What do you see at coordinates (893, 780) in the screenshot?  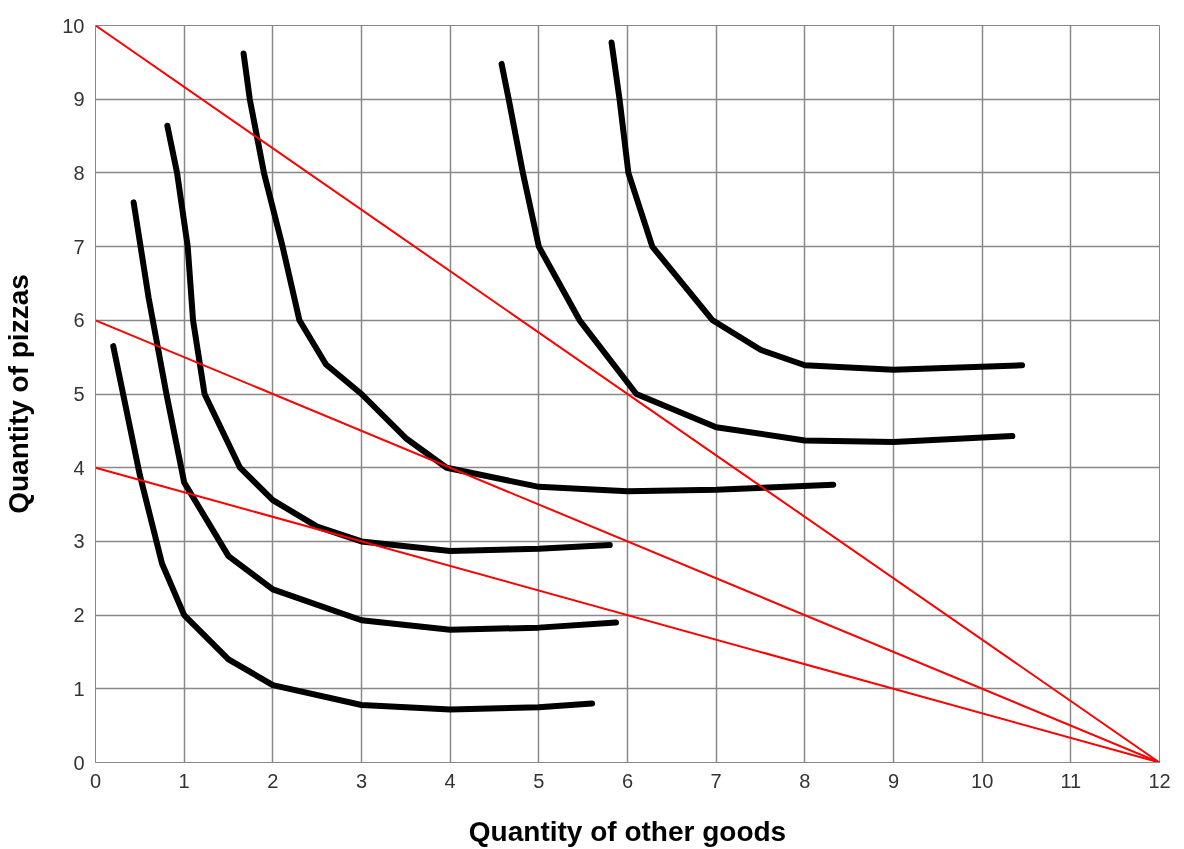 I see `x-tick-label: 9` at bounding box center [893, 780].